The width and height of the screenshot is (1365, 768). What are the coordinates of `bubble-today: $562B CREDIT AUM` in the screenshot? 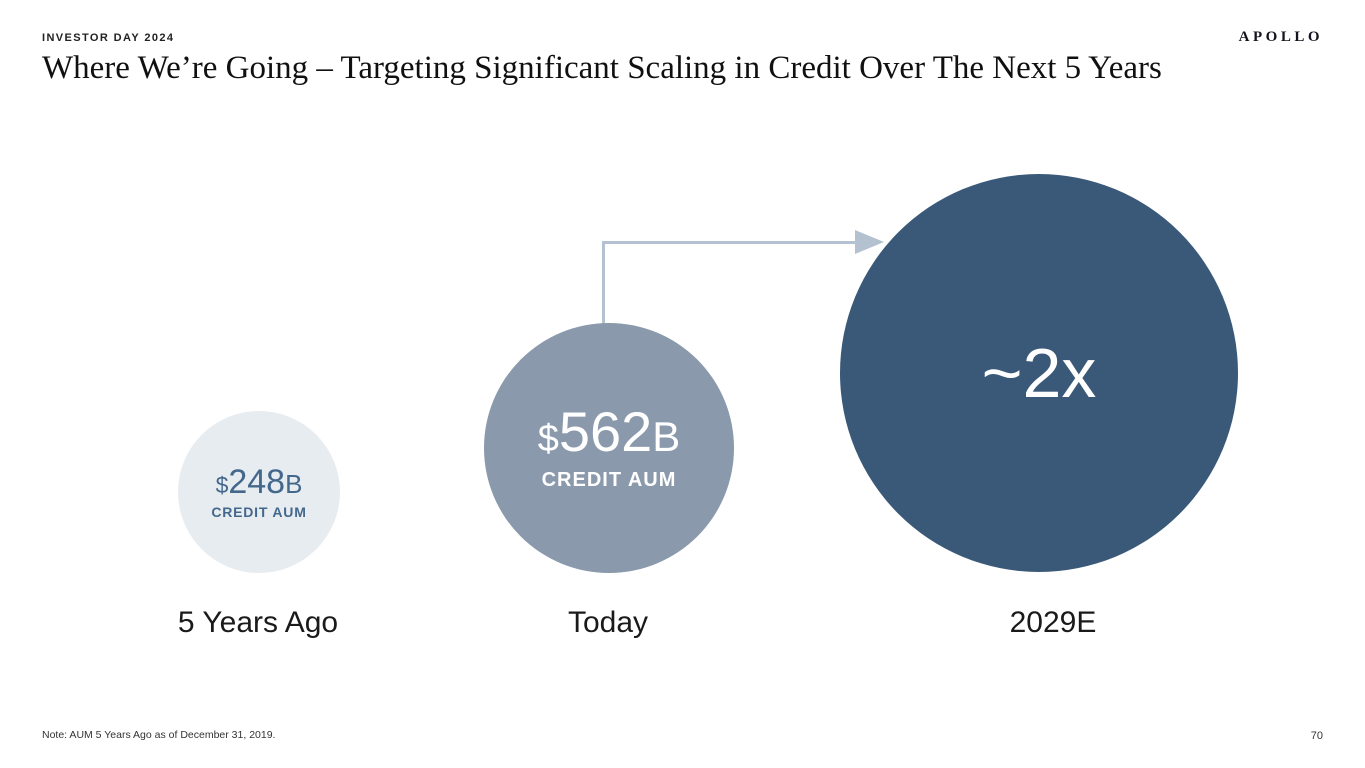 It's located at (609, 448).